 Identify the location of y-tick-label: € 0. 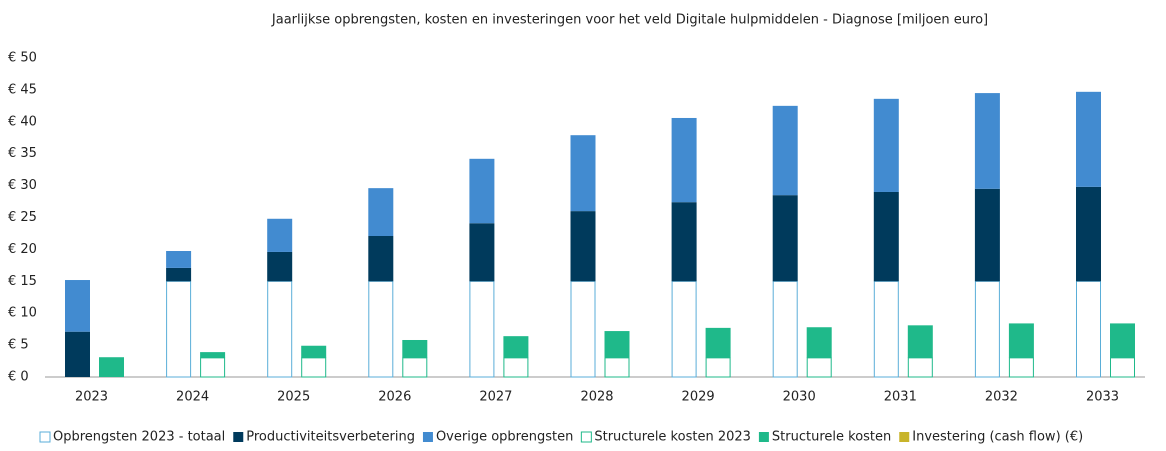
(18, 377).